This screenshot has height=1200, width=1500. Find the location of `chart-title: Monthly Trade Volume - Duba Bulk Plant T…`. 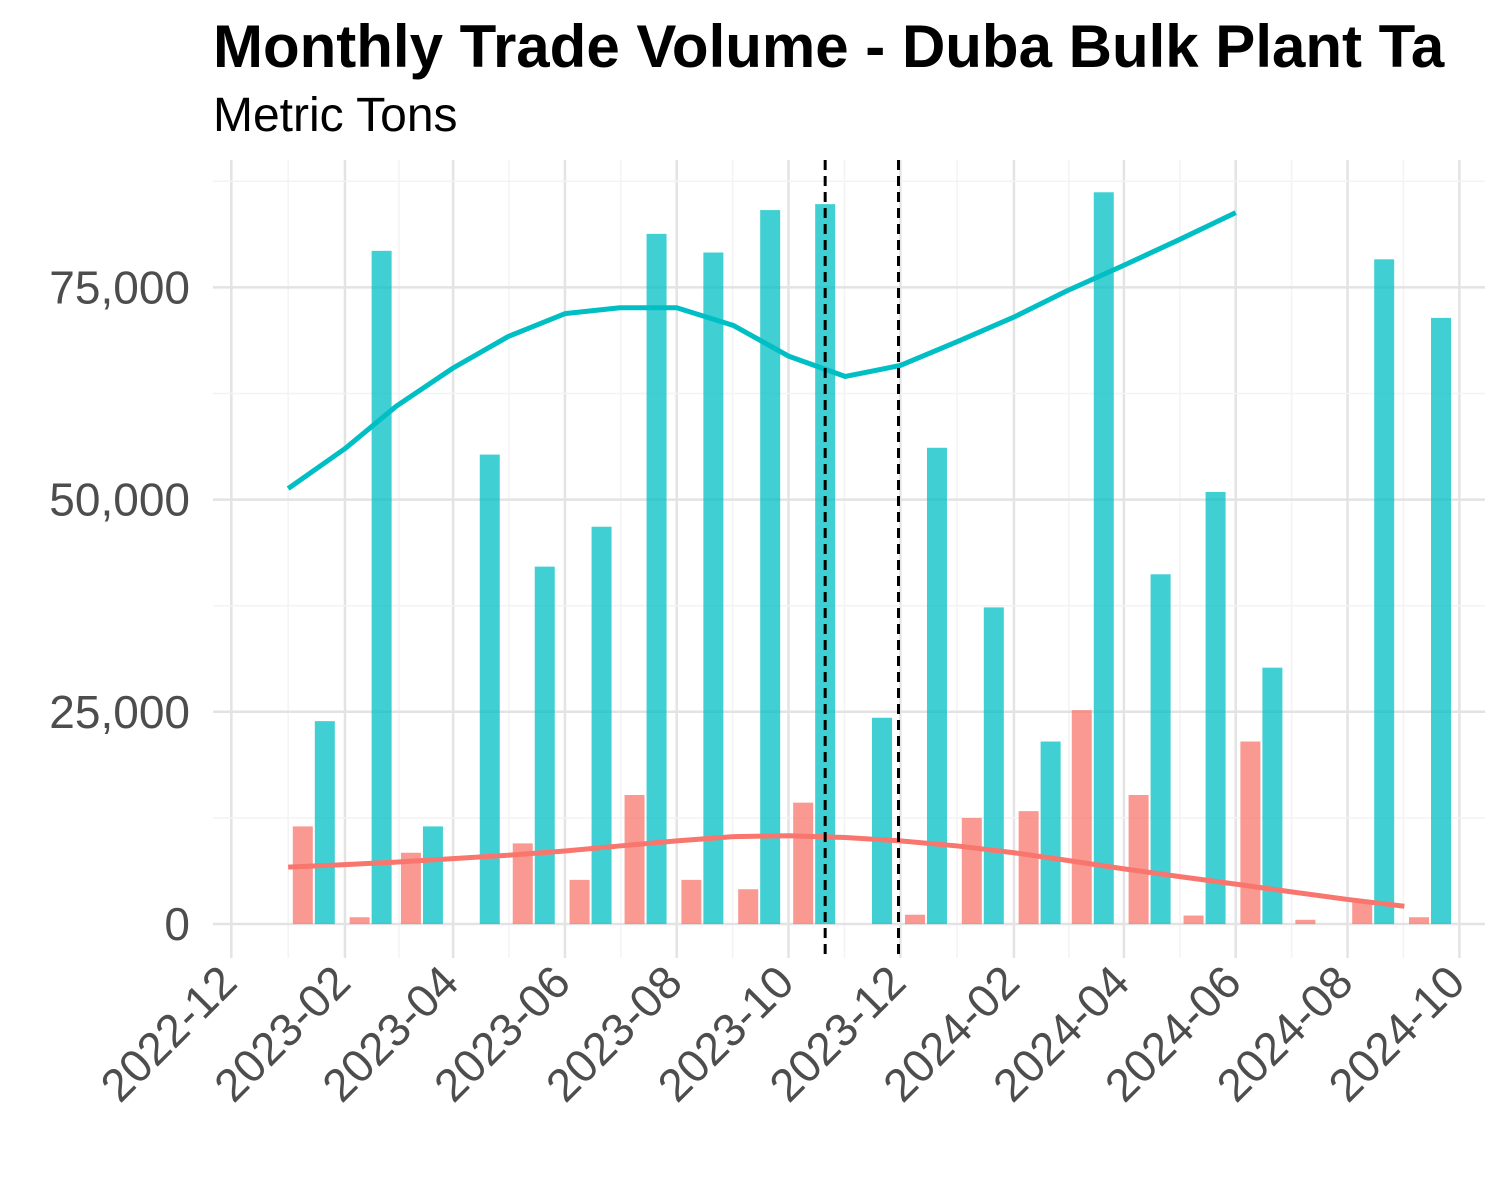

chart-title: Monthly Trade Volume - Duba Bulk Plant T… is located at coordinates (829, 46).